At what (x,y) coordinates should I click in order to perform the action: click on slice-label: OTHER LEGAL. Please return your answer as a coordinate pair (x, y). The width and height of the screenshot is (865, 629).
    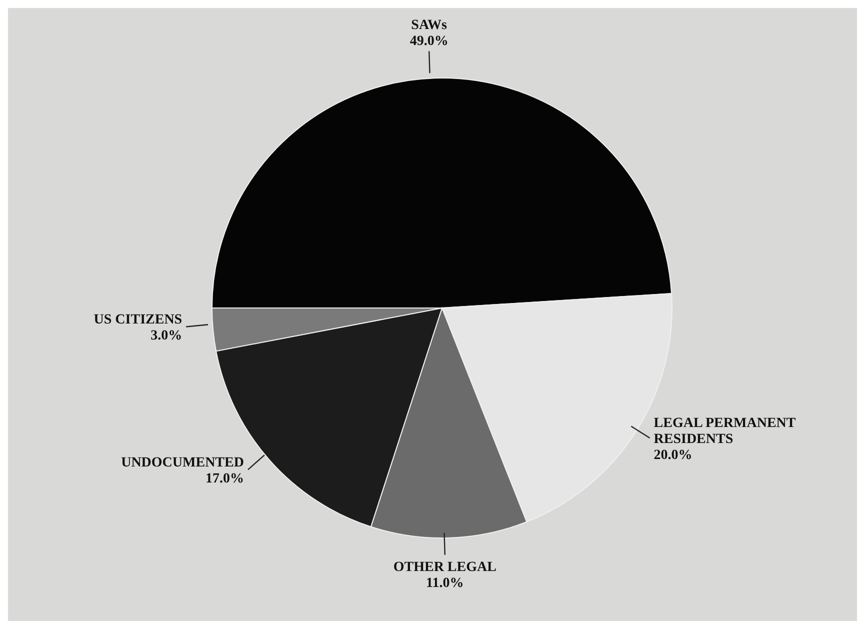
    Looking at the image, I should click on (444, 567).